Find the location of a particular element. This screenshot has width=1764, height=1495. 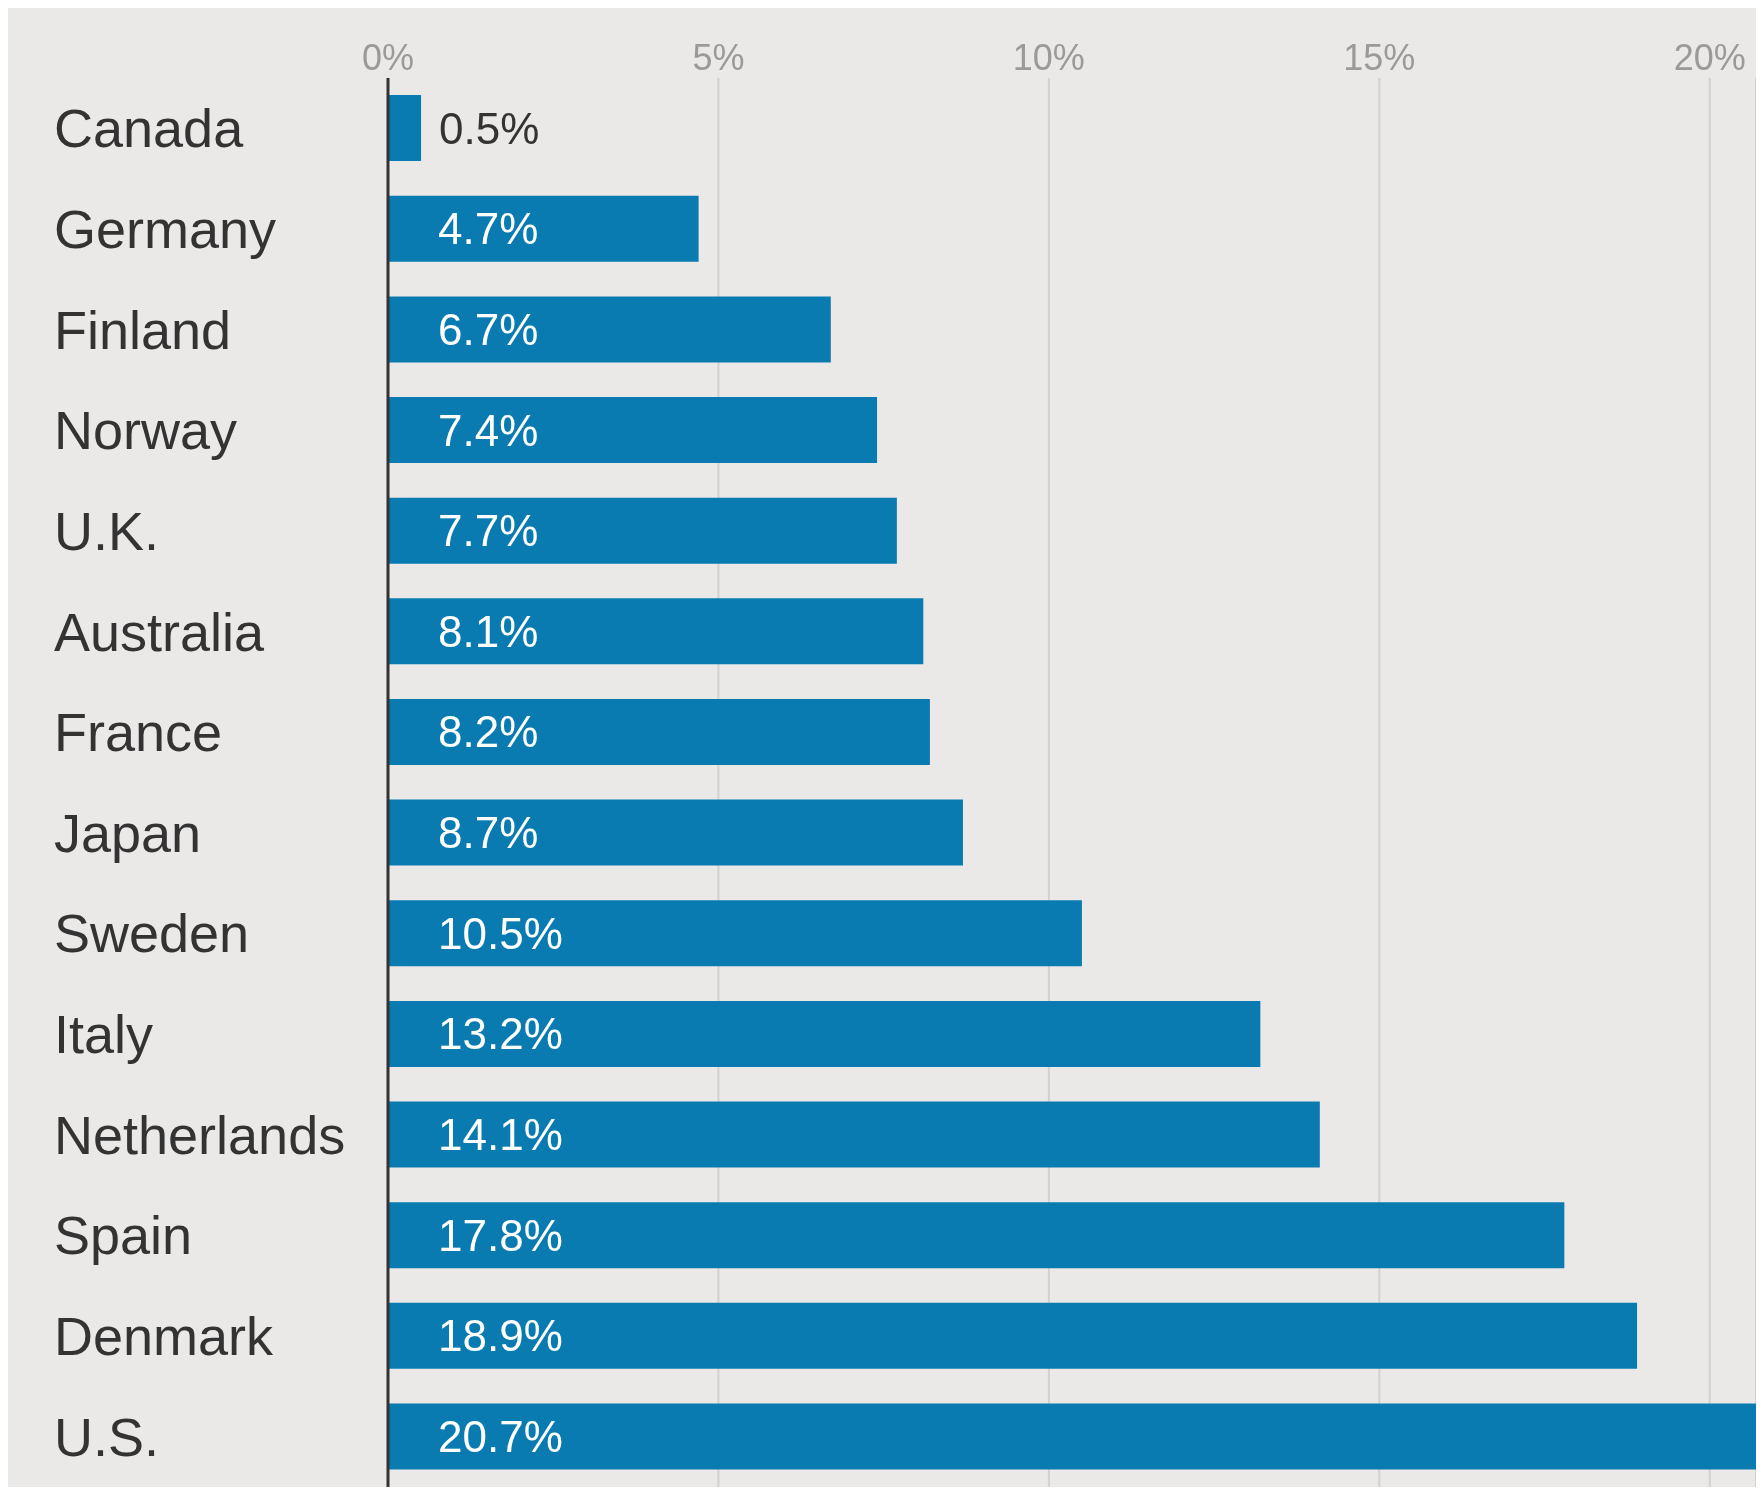

x-tick-label: 20% is located at coordinates (1709, 57).